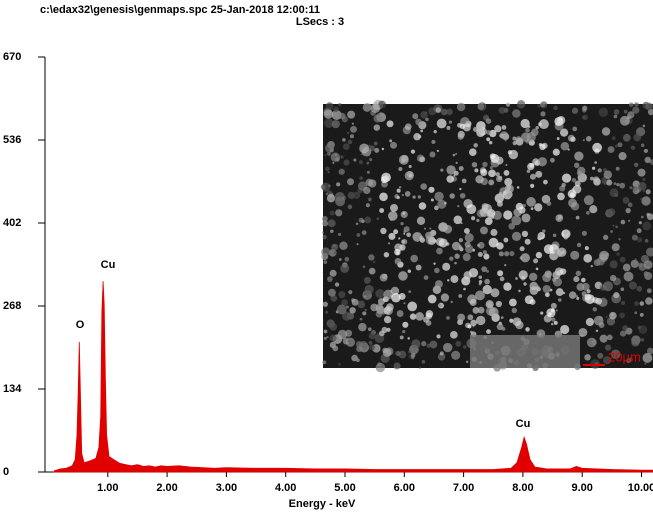  Describe the element at coordinates (322, 504) in the screenshot. I see `x-axis-label: Energy - keV` at that location.